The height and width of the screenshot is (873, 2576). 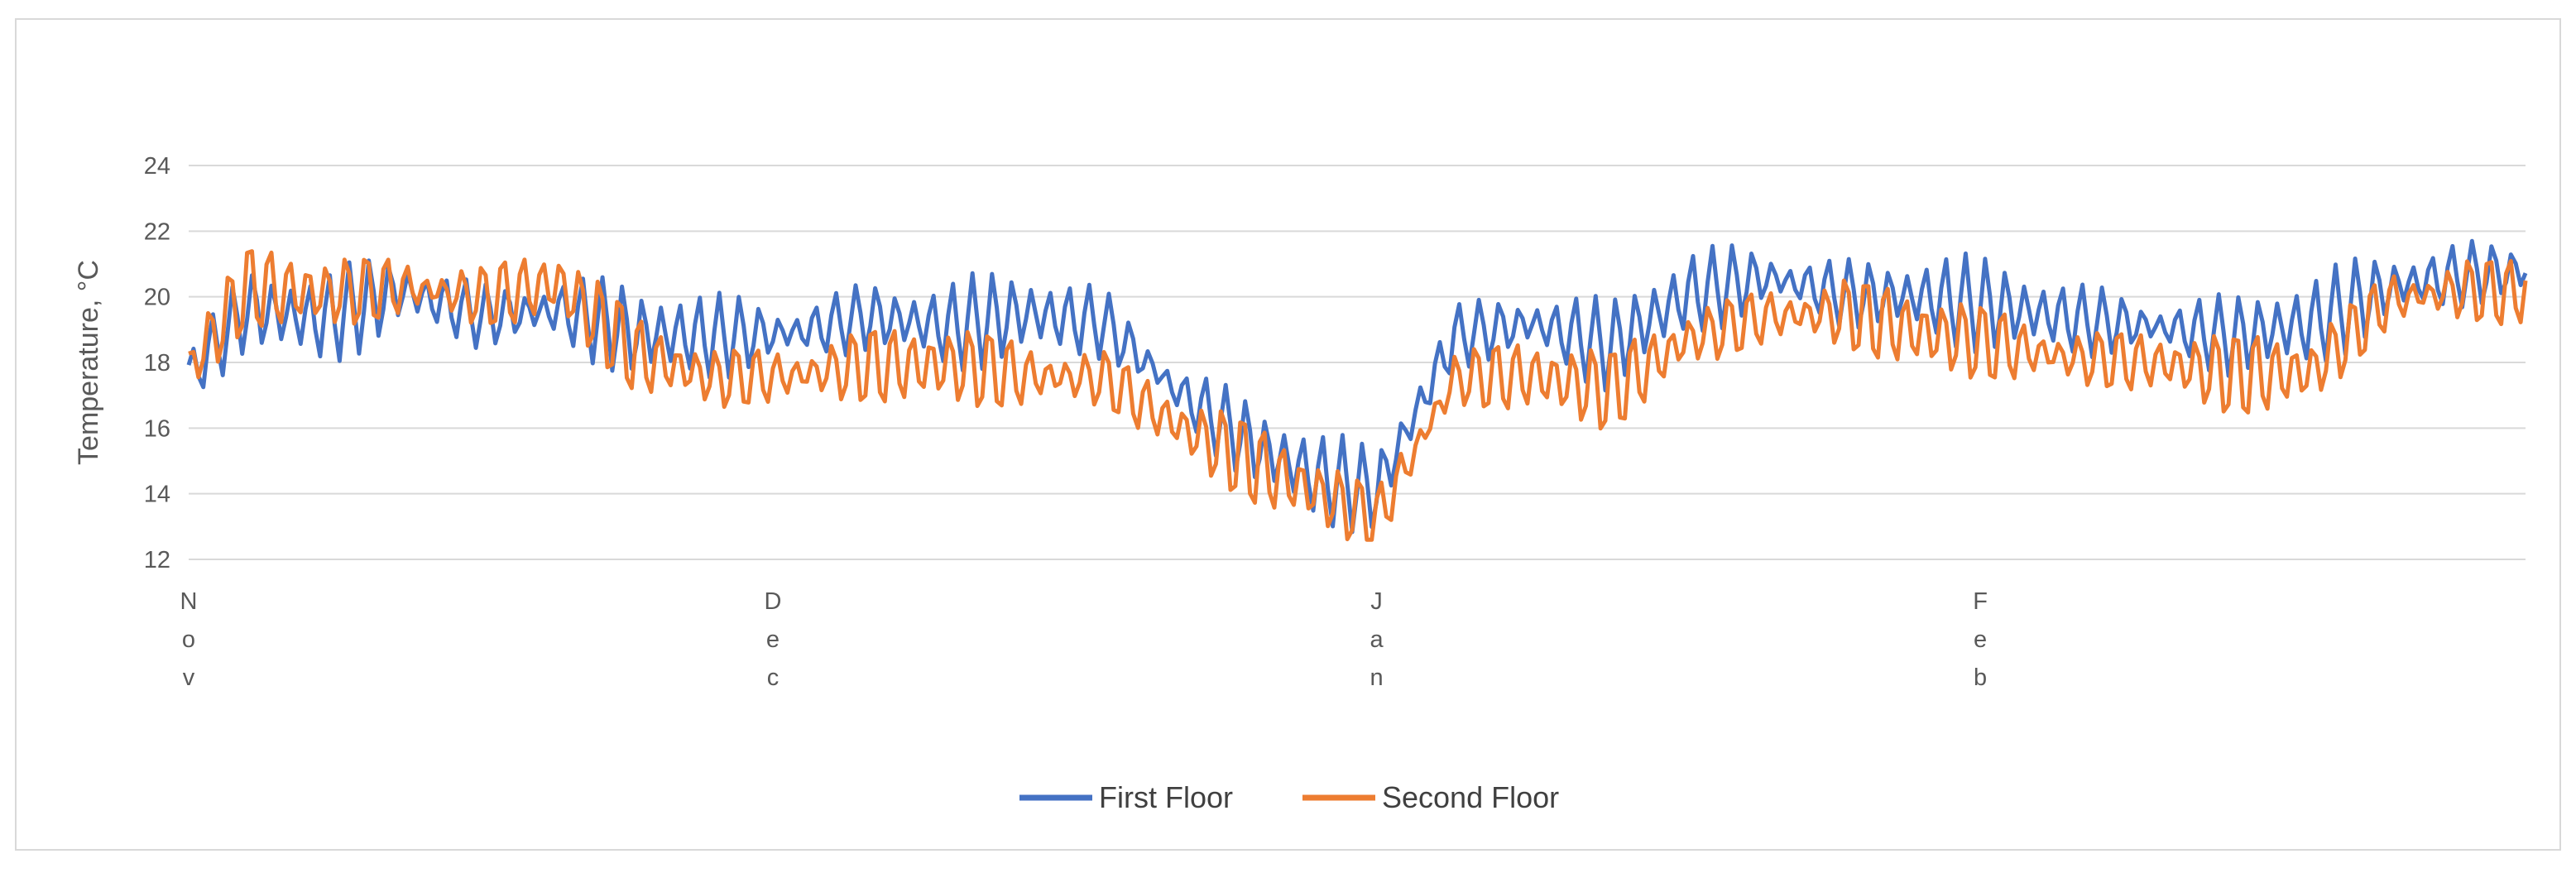 What do you see at coordinates (157, 298) in the screenshot?
I see `y-tick-label: 20` at bounding box center [157, 298].